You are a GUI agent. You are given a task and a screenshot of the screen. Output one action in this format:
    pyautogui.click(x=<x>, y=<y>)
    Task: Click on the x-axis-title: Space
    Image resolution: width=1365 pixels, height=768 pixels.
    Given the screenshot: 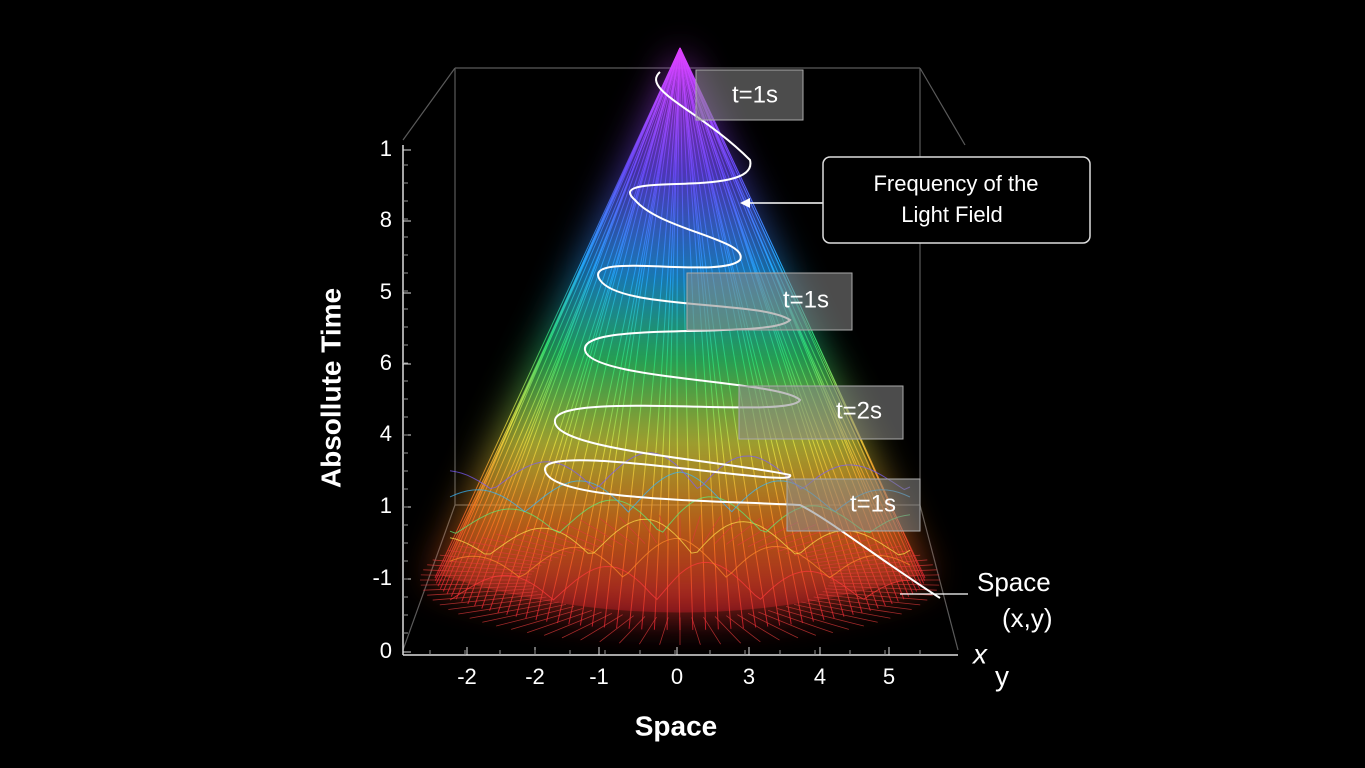 What is the action you would take?
    pyautogui.click(x=676, y=725)
    